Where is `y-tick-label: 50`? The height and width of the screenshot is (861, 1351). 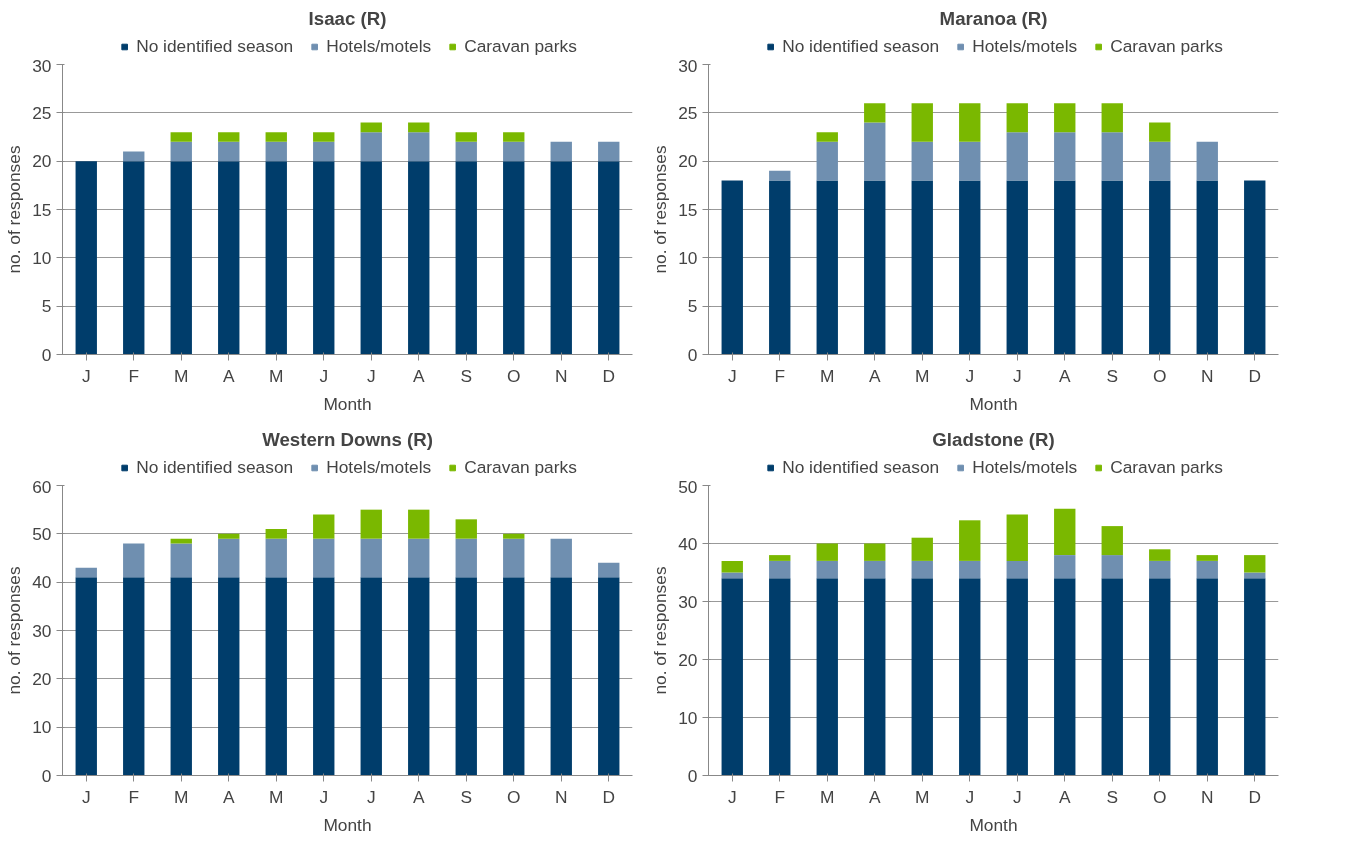 y-tick-label: 50 is located at coordinates (42, 533).